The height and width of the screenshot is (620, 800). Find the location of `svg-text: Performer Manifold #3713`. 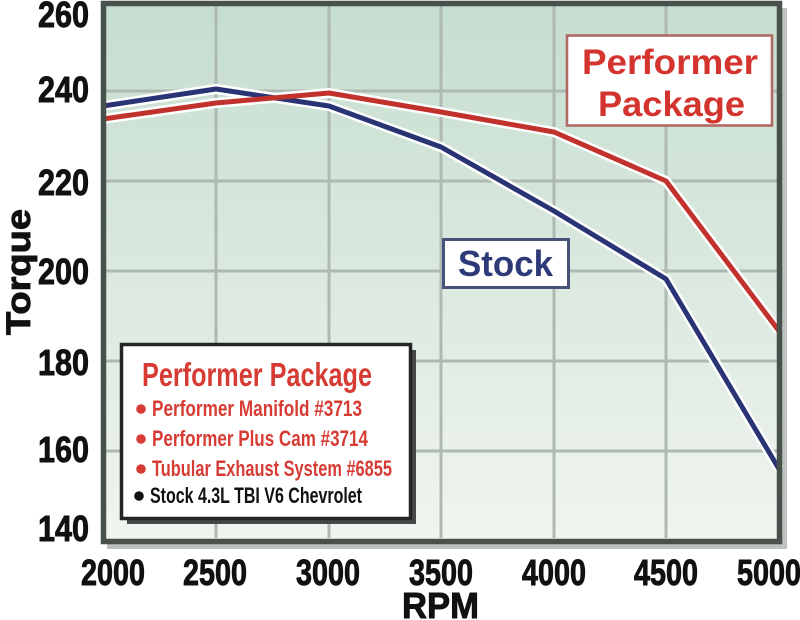

svg-text: Performer Manifold #3713 is located at coordinates (257, 408).